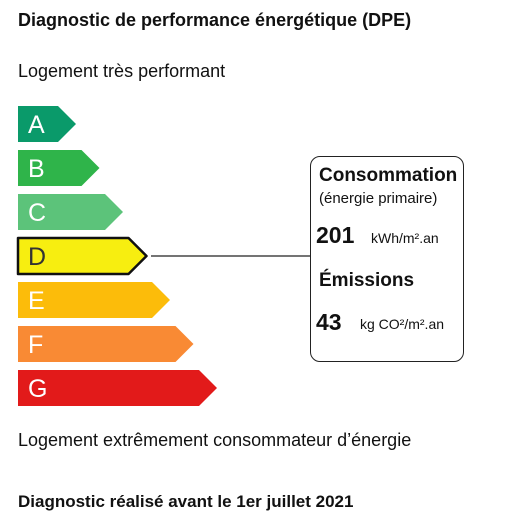 Image resolution: width=520 pixels, height=520 pixels. What do you see at coordinates (37, 213) in the screenshot?
I see `energy-class-letter-c: C` at bounding box center [37, 213].